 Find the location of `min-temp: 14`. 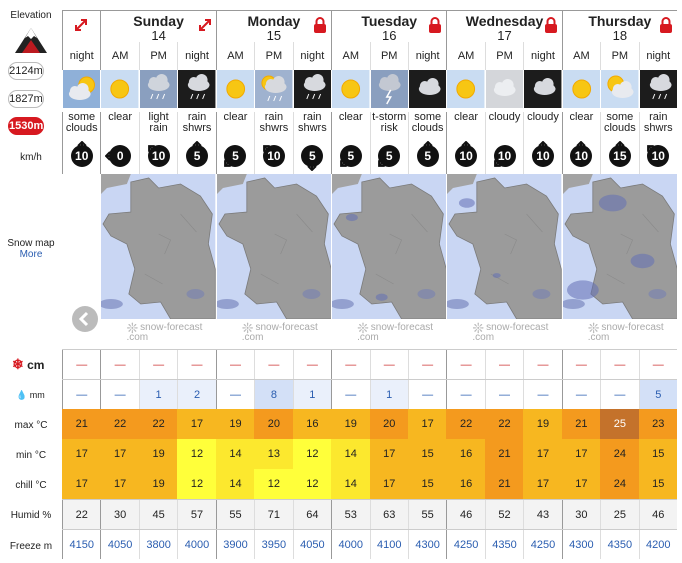

min-temp: 14 is located at coordinates (235, 454).